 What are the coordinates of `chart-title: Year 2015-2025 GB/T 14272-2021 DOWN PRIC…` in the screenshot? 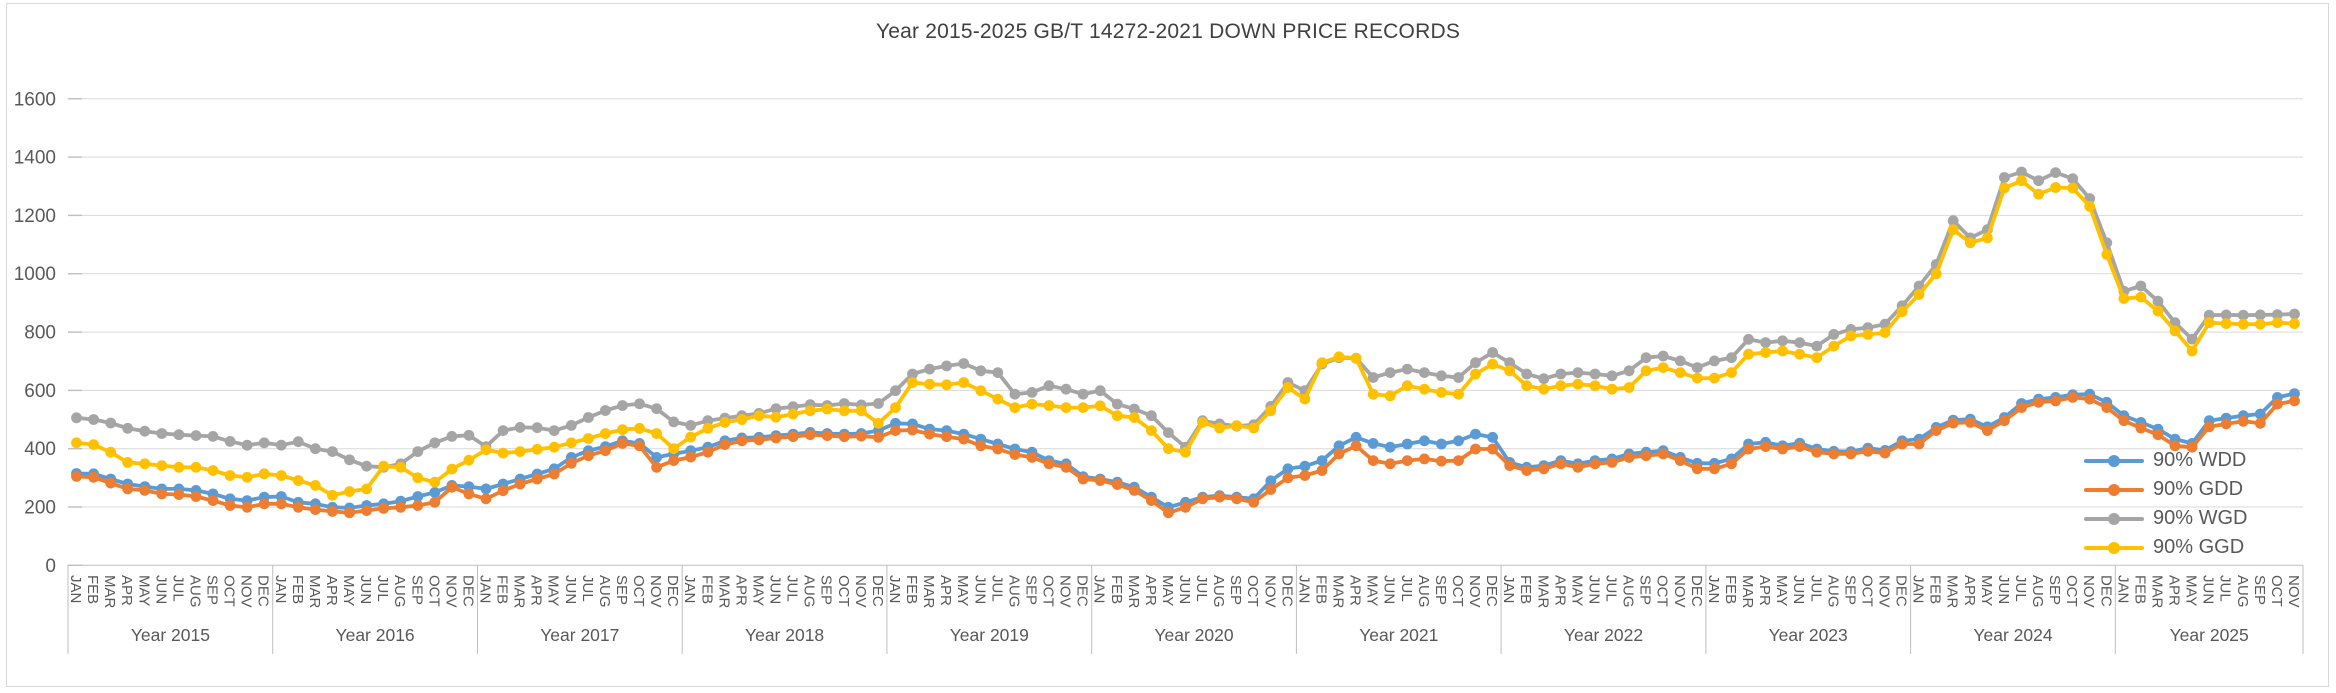 It's located at (1168, 31).